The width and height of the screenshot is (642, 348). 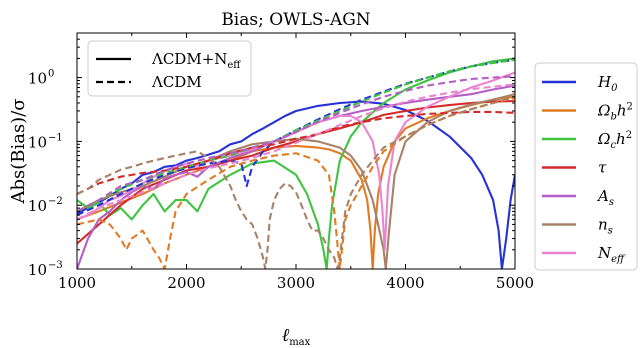 What do you see at coordinates (602, 168) in the screenshot?
I see `series-legend-label: τ` at bounding box center [602, 168].